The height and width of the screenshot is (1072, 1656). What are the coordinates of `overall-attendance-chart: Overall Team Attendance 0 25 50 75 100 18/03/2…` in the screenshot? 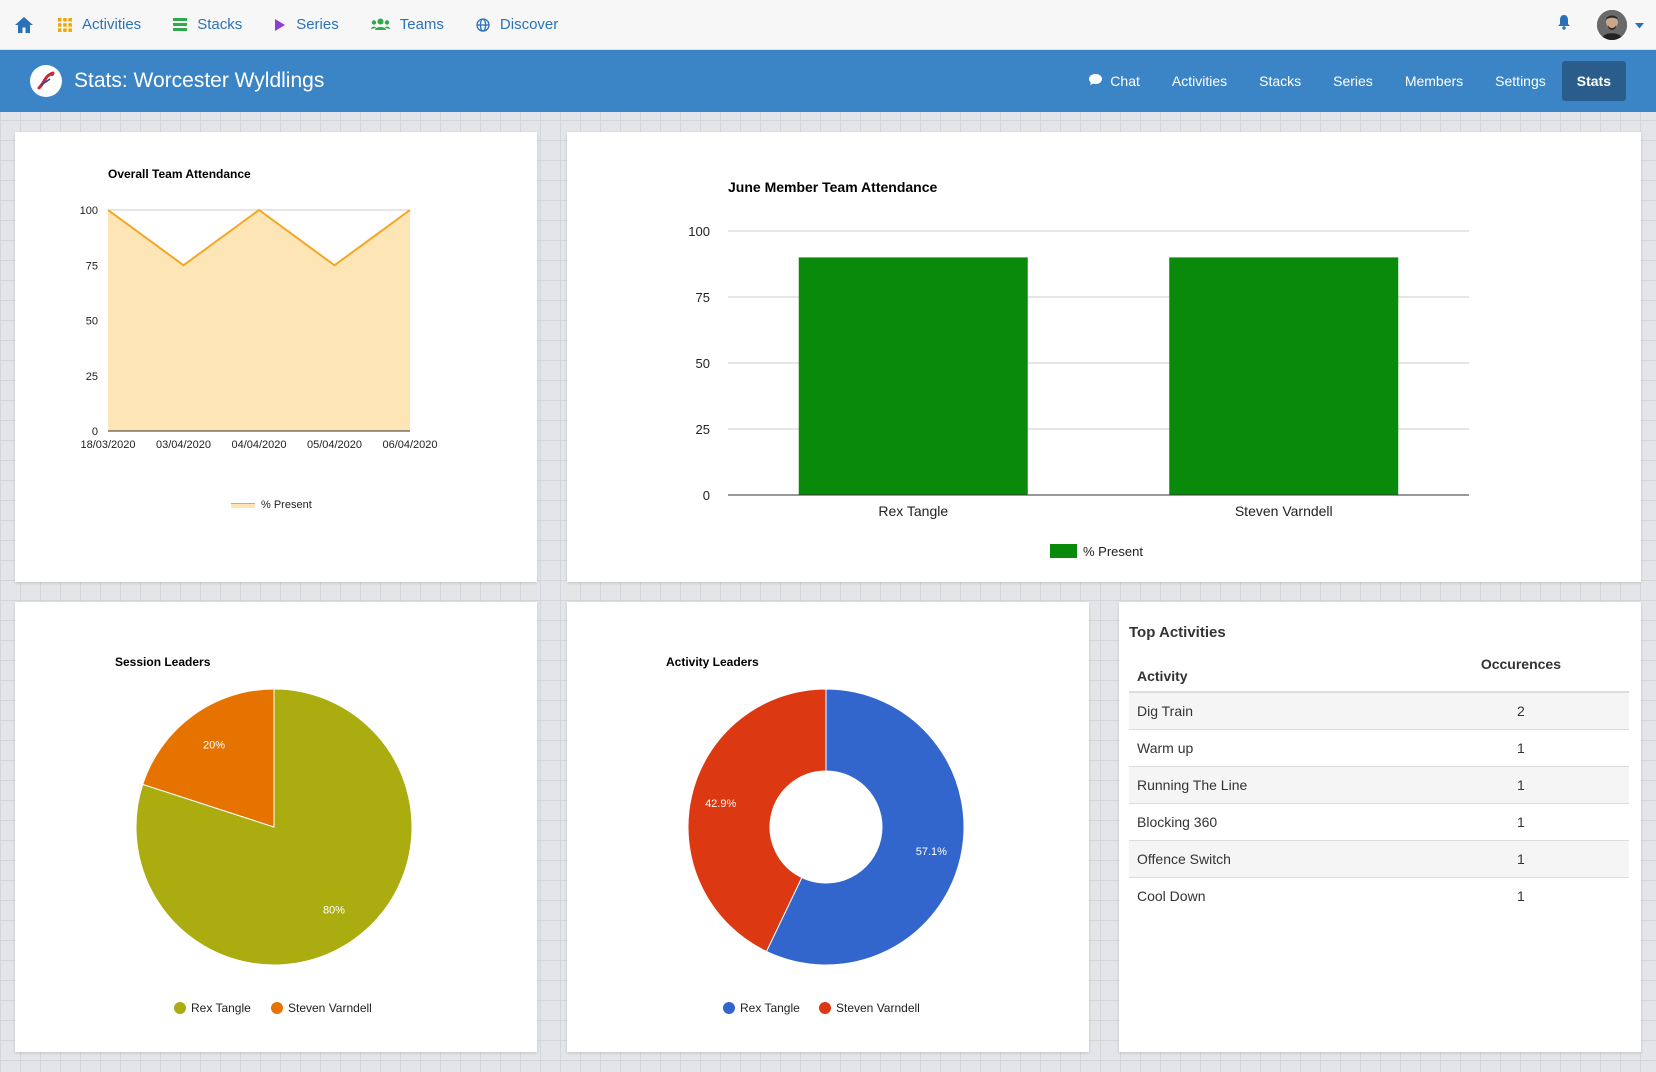 It's located at (259, 339).